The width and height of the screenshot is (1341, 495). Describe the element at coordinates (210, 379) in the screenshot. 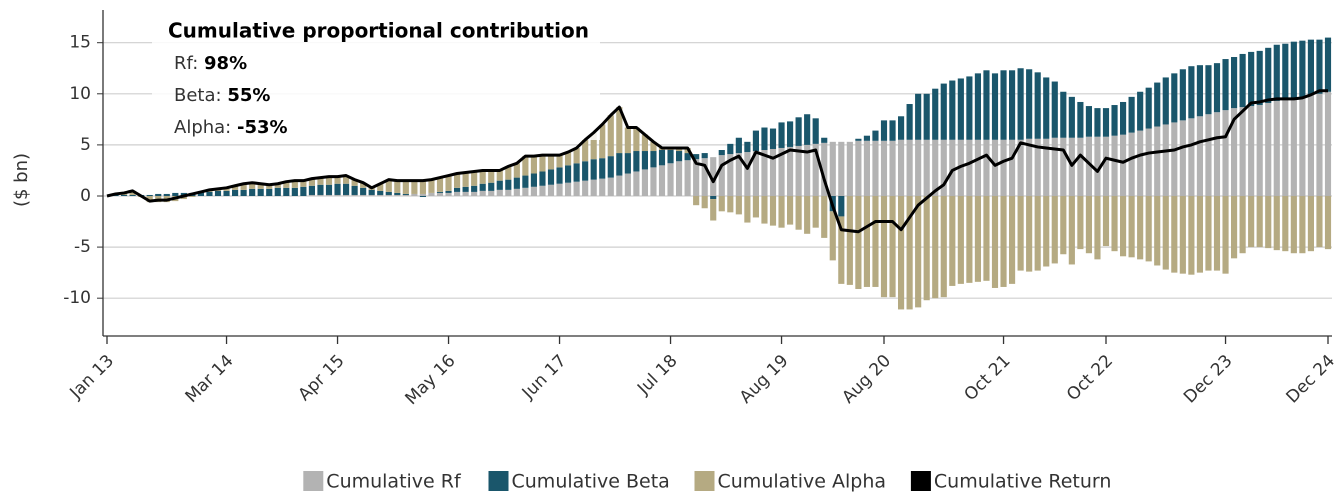

I see `x-tick-label: Mar 14` at that location.